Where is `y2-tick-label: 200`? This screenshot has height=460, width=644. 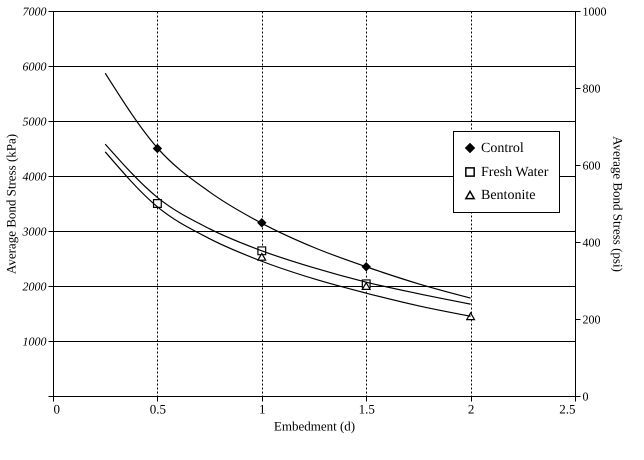
y2-tick-label: 200 is located at coordinates (591, 319).